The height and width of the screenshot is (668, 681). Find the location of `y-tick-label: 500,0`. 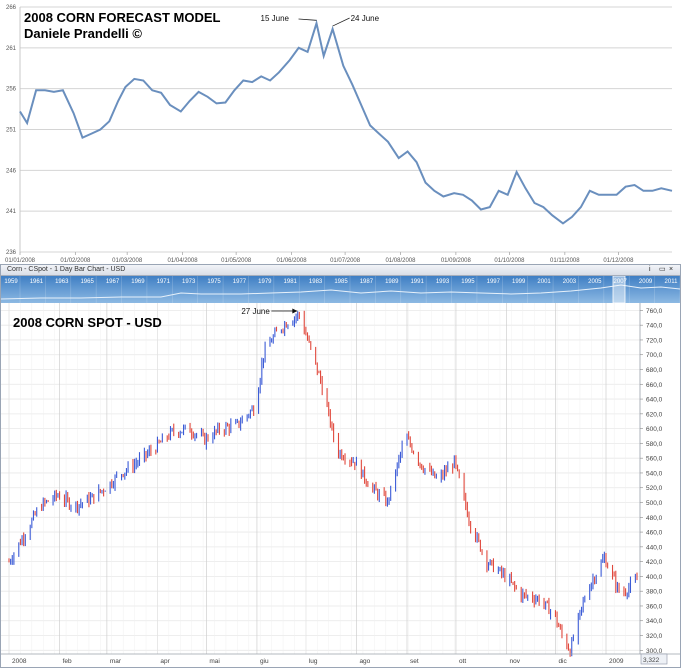

y-tick-label: 500,0 is located at coordinates (654, 503).